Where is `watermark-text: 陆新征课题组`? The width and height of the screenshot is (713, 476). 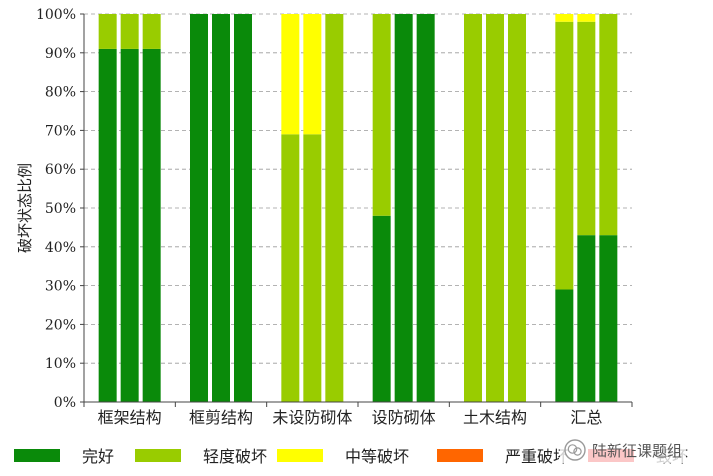 watermark-text: 陆新征课题组 is located at coordinates (637, 450).